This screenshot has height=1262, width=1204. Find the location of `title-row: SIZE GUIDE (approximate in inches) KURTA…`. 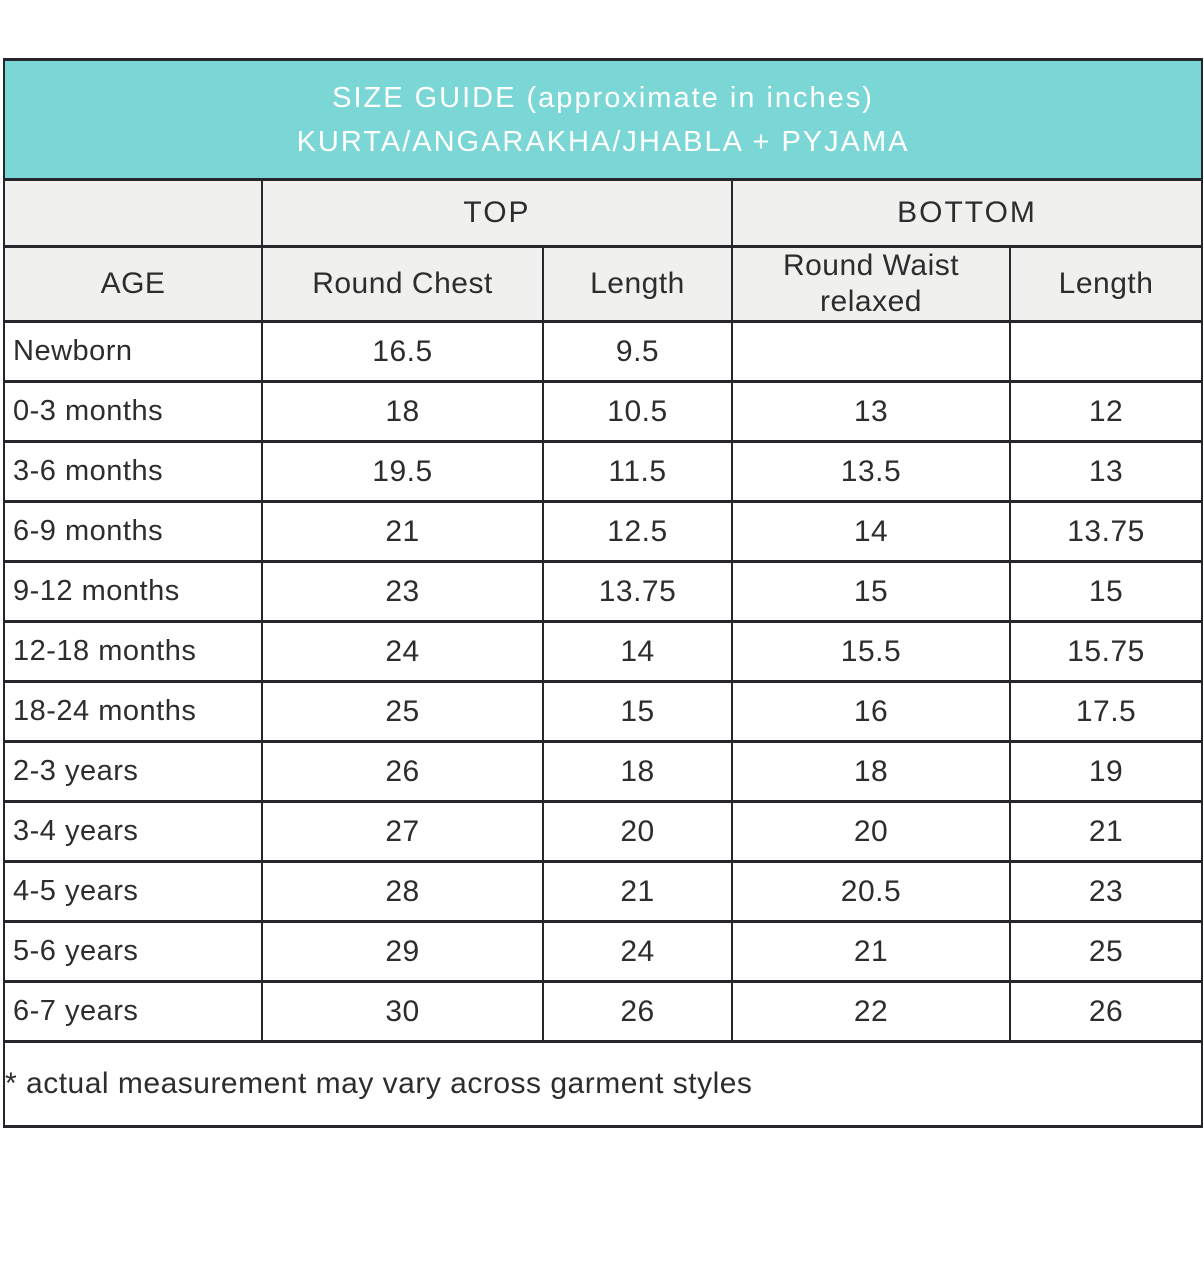

title-row: SIZE GUIDE (approximate in inches) KURTA… is located at coordinates (603, 119).